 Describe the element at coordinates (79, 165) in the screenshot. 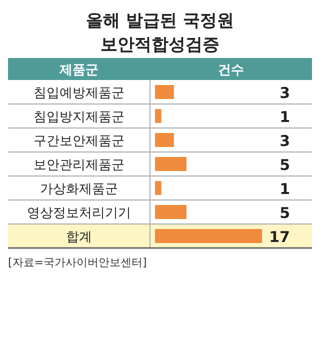

I see `y-tick-label: 보안관리제품군` at that location.